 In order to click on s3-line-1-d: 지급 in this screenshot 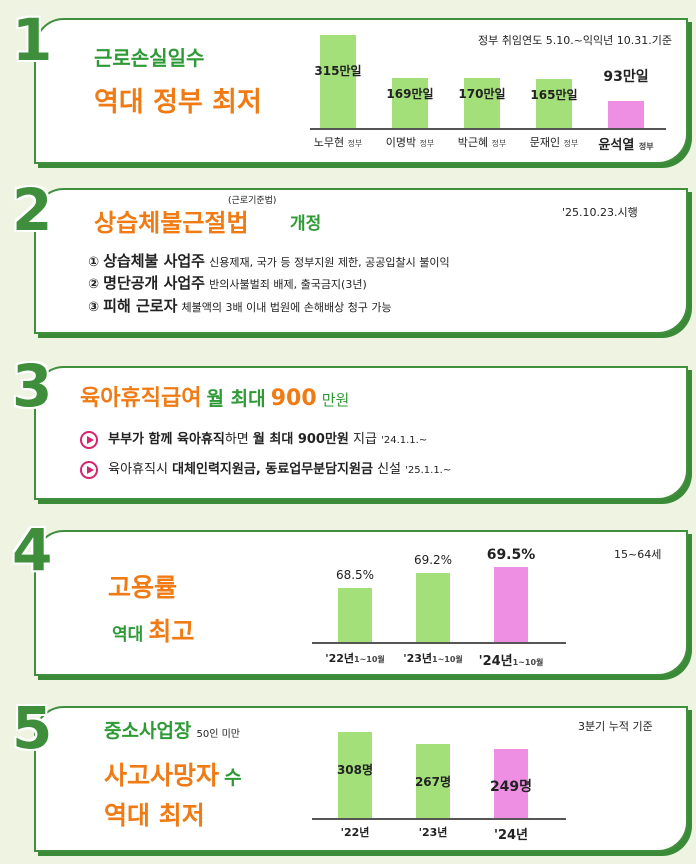, I will do `click(365, 439)`.